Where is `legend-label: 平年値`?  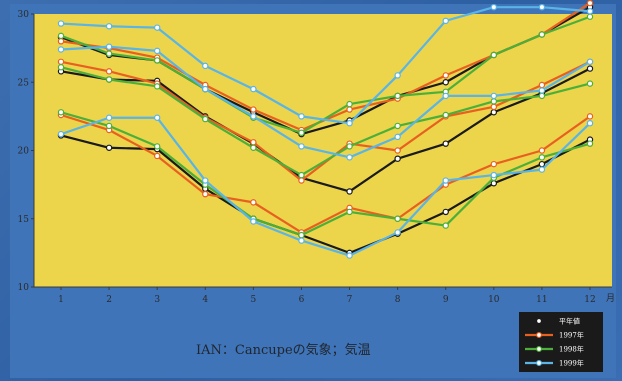
legend-label: 平年値 is located at coordinates (569, 321).